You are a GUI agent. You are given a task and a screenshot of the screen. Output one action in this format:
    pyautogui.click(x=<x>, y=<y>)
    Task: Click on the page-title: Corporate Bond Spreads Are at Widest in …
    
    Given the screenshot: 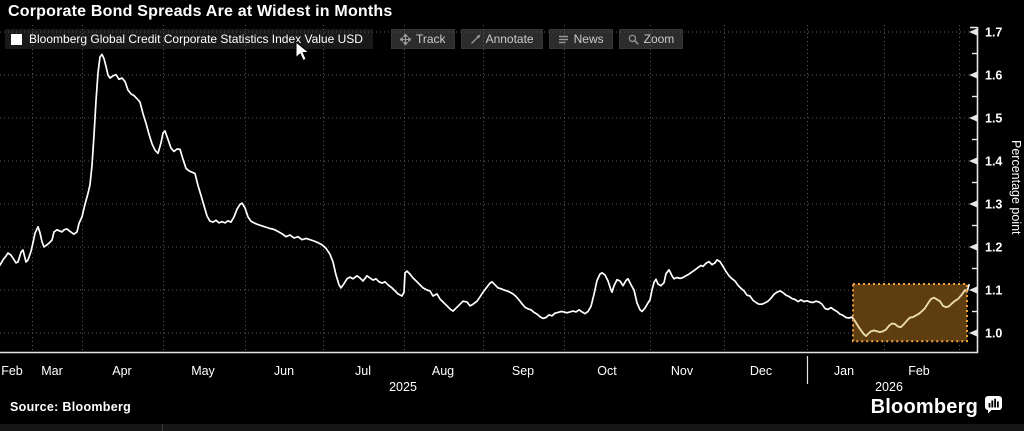 What is the action you would take?
    pyautogui.click(x=200, y=11)
    